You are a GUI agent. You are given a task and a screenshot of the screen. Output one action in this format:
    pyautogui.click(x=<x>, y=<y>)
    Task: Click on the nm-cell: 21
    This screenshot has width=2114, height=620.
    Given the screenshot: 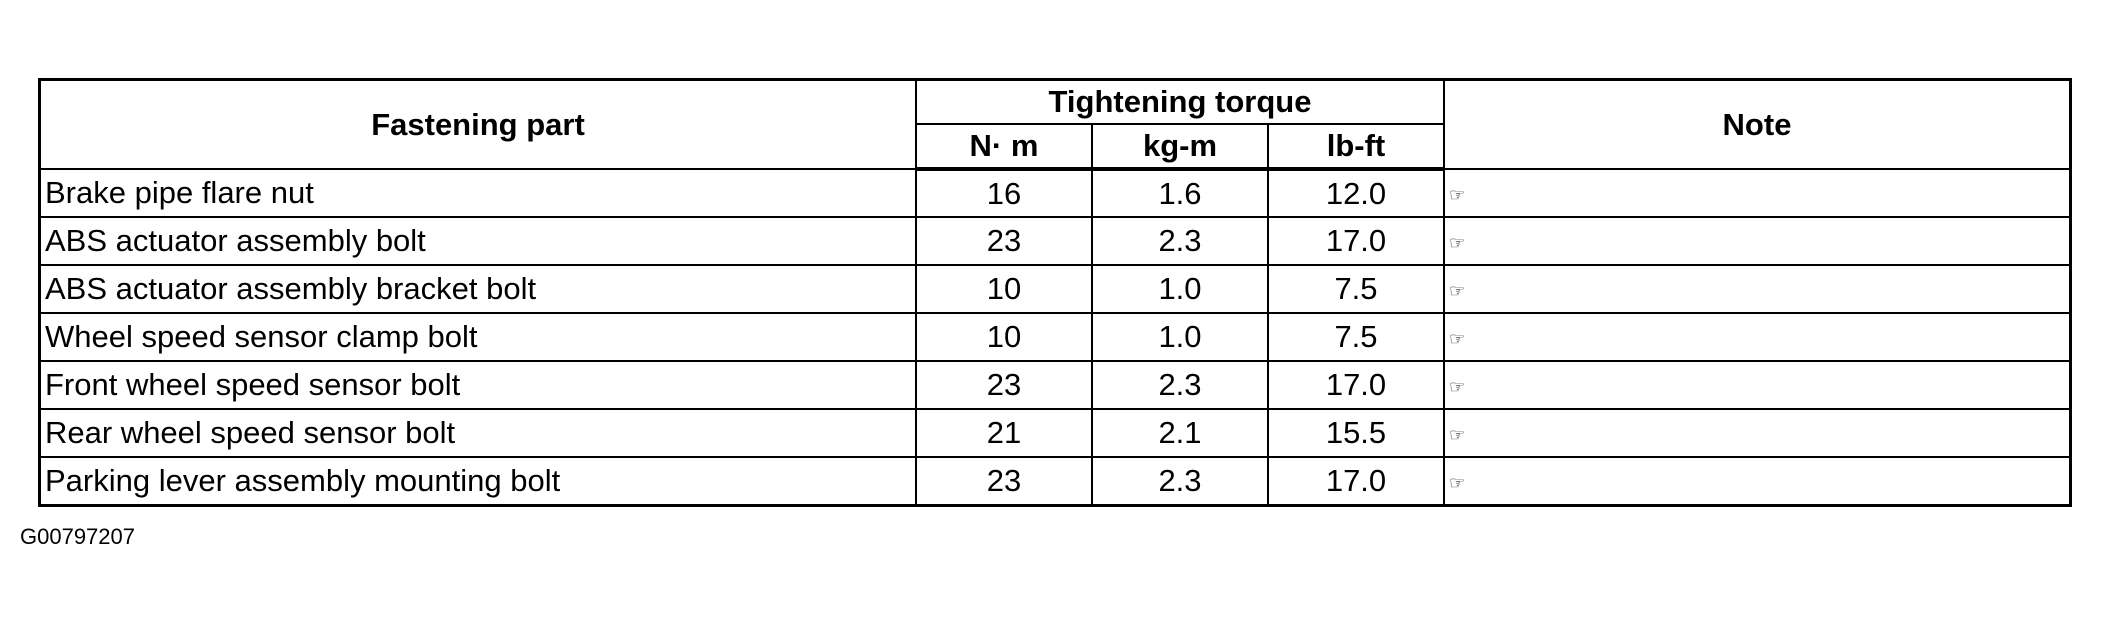 What is the action you would take?
    pyautogui.click(x=1004, y=433)
    